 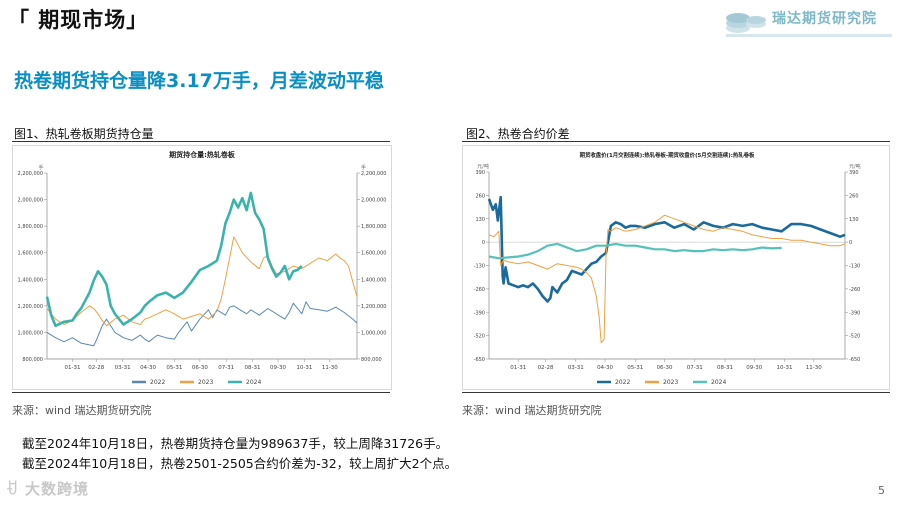 What do you see at coordinates (854, 173) in the screenshot?
I see `y-tick-label-right: 390` at bounding box center [854, 173].